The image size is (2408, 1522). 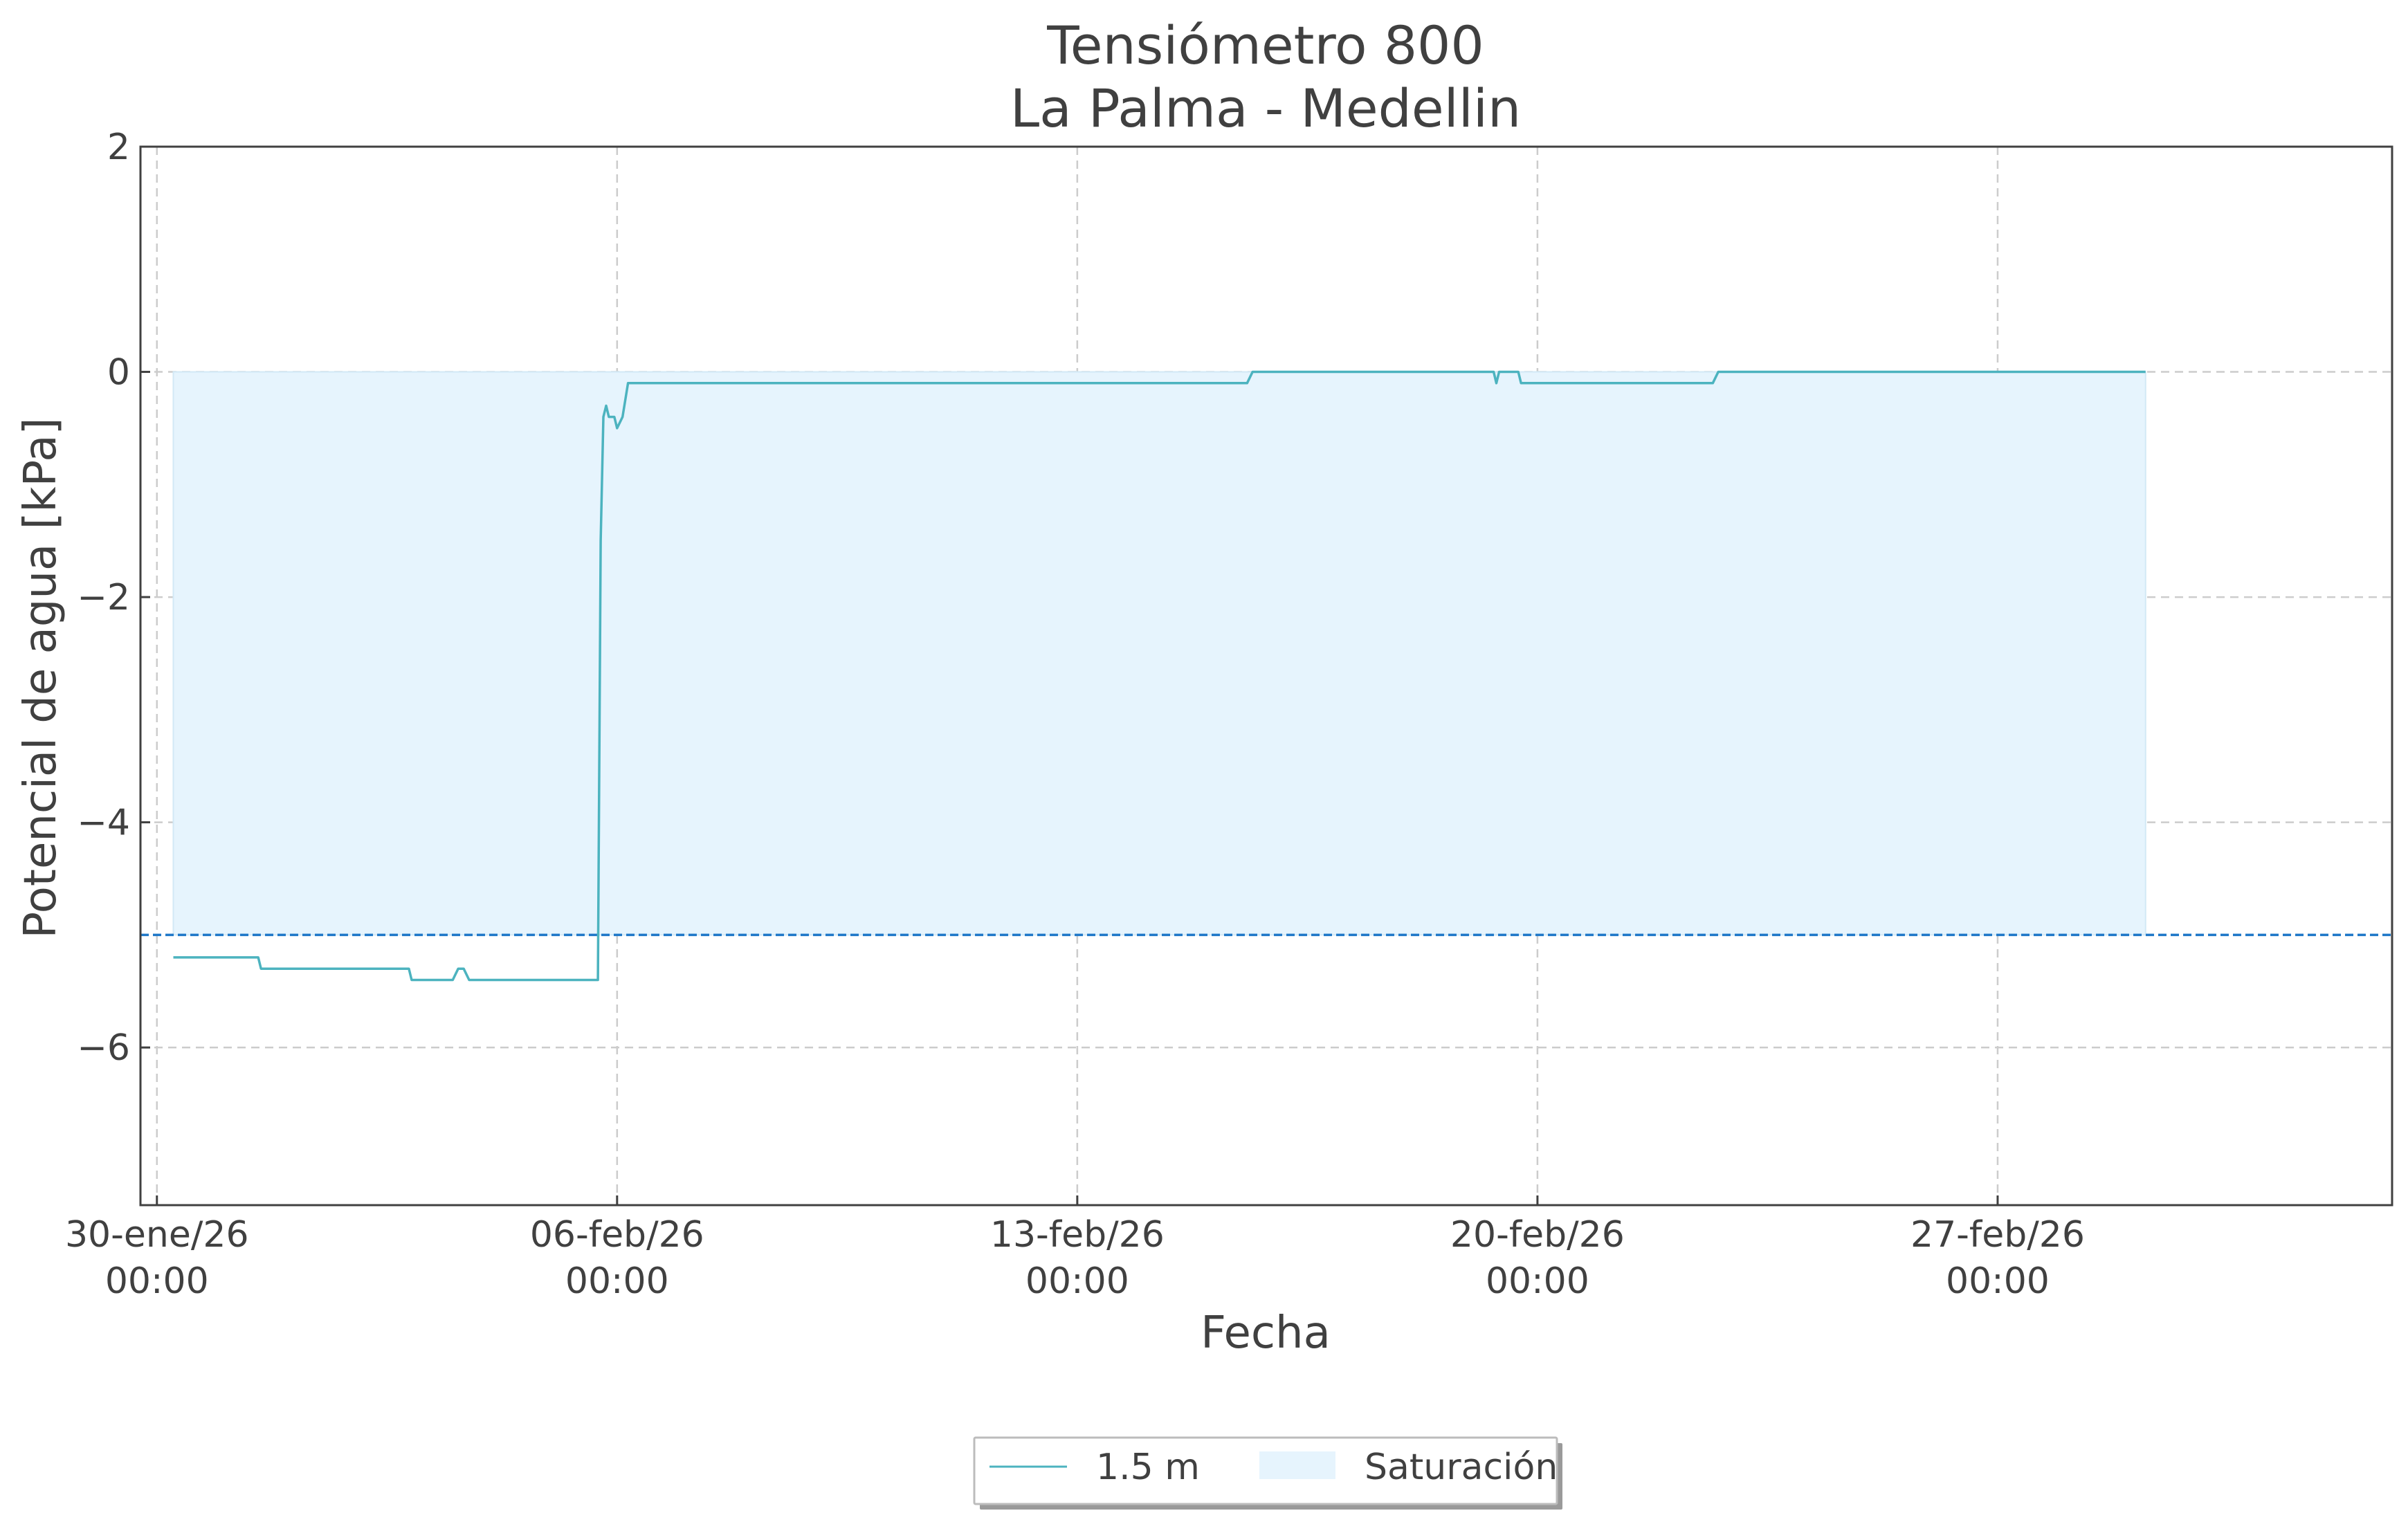 What do you see at coordinates (1997, 1235) in the screenshot?
I see `x-tick-label-4-0: 27-feb/26` at bounding box center [1997, 1235].